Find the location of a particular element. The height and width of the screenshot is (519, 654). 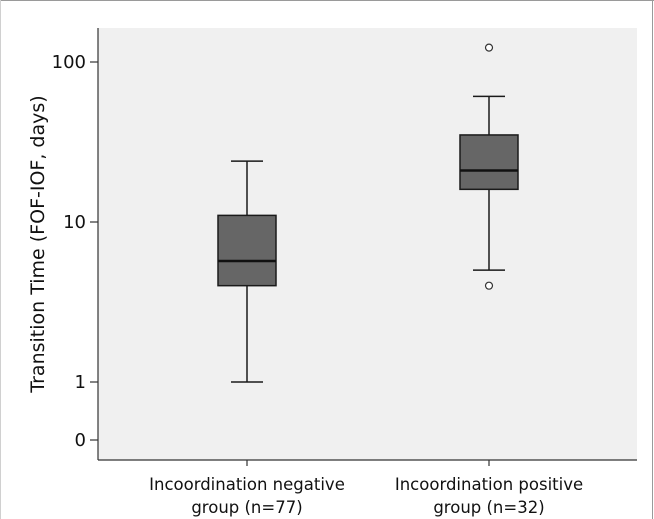

y-tick-label: 0 is located at coordinates (80, 440).